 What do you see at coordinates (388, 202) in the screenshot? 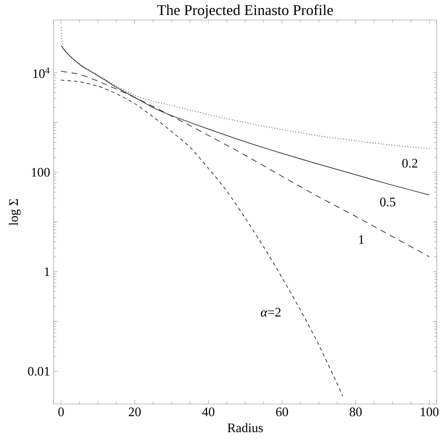
I see `series-label: 0.5` at bounding box center [388, 202].